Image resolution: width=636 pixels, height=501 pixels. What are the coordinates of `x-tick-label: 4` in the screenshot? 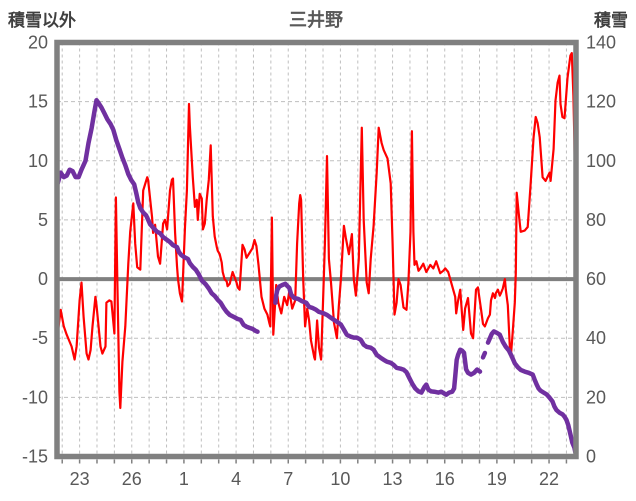 It's located at (236, 479).